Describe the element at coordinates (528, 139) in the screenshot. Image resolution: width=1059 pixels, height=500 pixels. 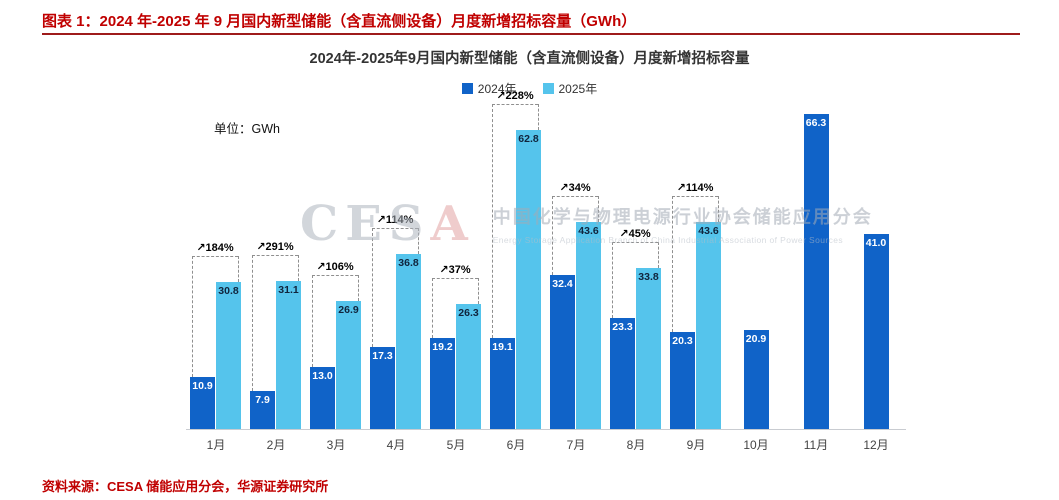
I see `bar-value-2025-m6: 62.8` at that location.